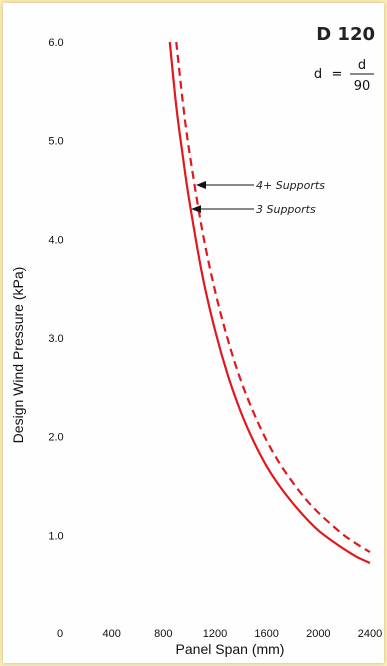 The width and height of the screenshot is (387, 666). What do you see at coordinates (111, 634) in the screenshot?
I see `x-tick-label: 400` at bounding box center [111, 634].